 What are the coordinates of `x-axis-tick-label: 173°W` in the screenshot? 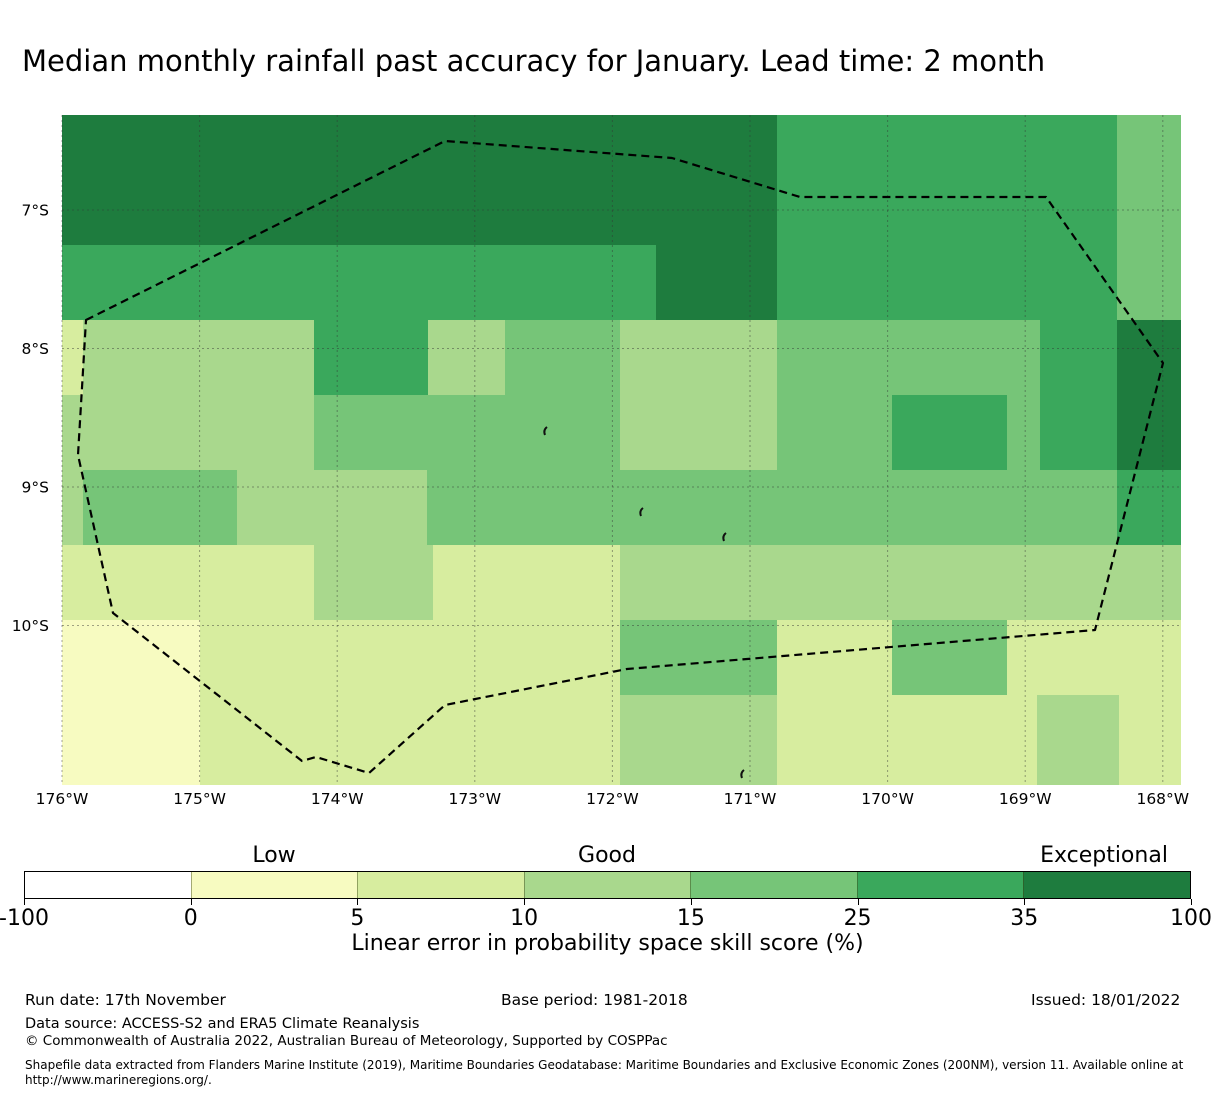 It's located at (474, 799).